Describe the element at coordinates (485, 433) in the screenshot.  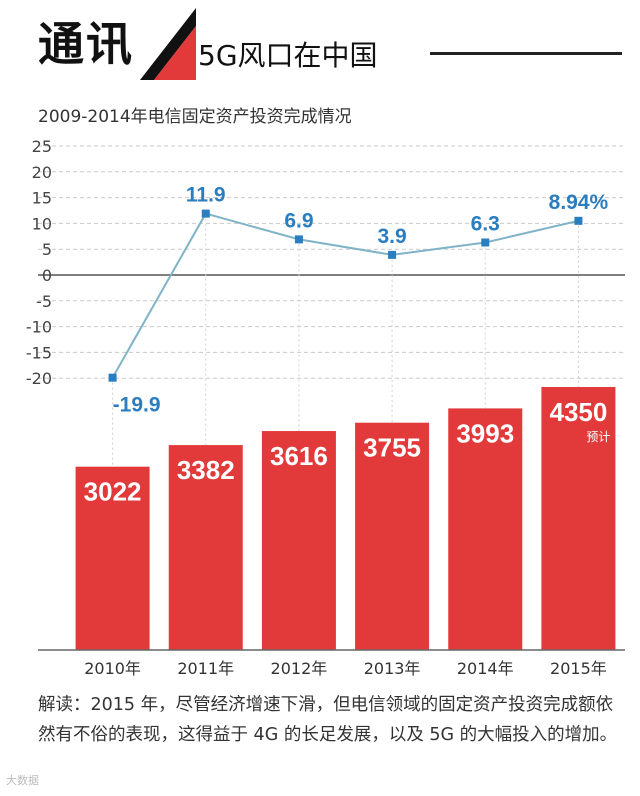
I see `bar-value-label: 3993` at that location.